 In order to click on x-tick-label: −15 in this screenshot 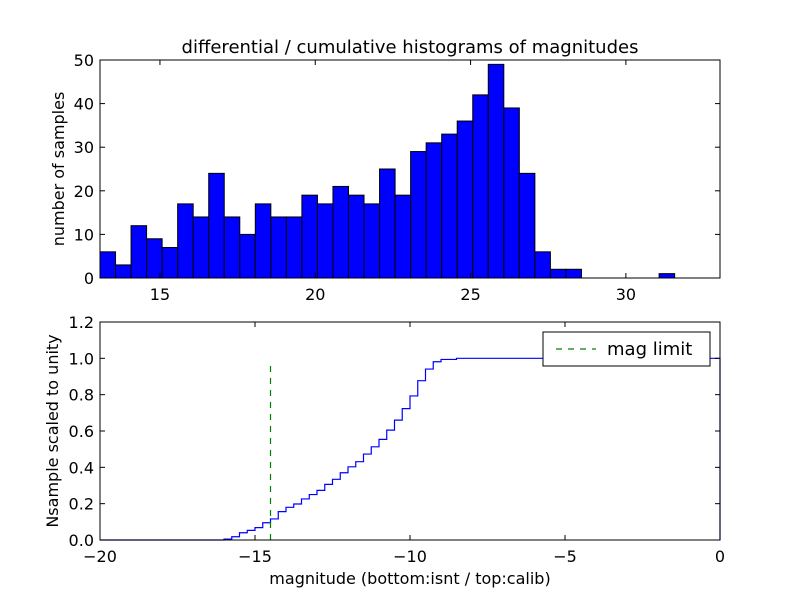, I will do `click(255, 556)`.